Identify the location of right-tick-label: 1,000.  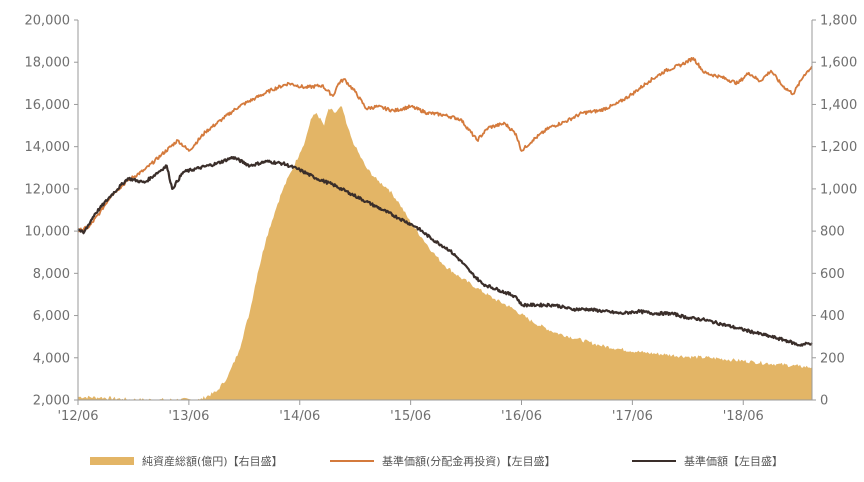
(838, 189).